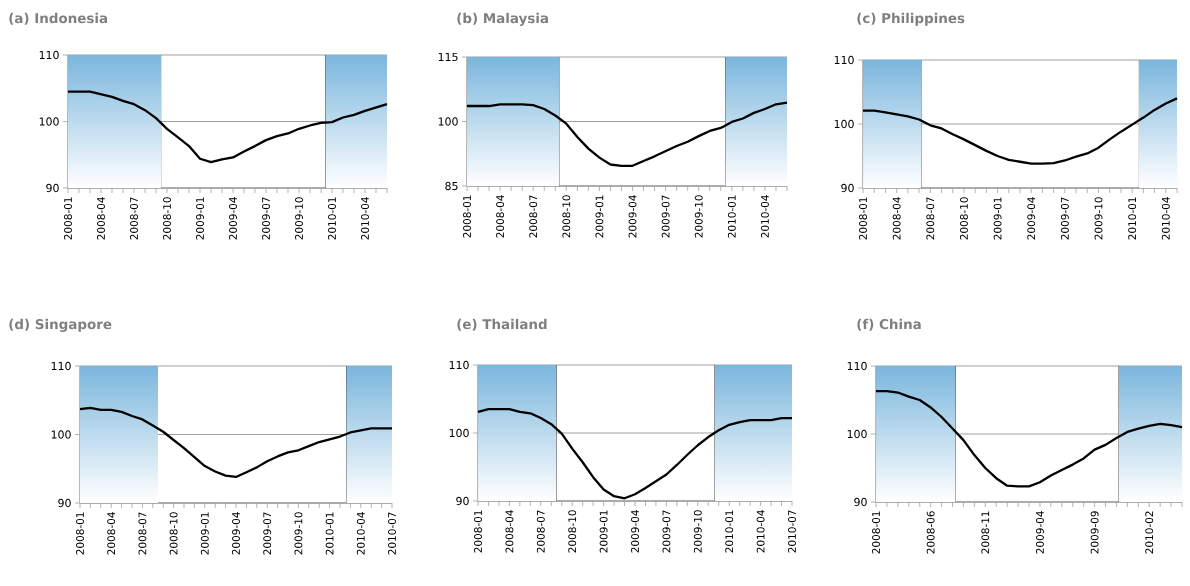 The image size is (1190, 586). What do you see at coordinates (985, 532) in the screenshot?
I see `x-tick-label: 2008-11` at bounding box center [985, 532].